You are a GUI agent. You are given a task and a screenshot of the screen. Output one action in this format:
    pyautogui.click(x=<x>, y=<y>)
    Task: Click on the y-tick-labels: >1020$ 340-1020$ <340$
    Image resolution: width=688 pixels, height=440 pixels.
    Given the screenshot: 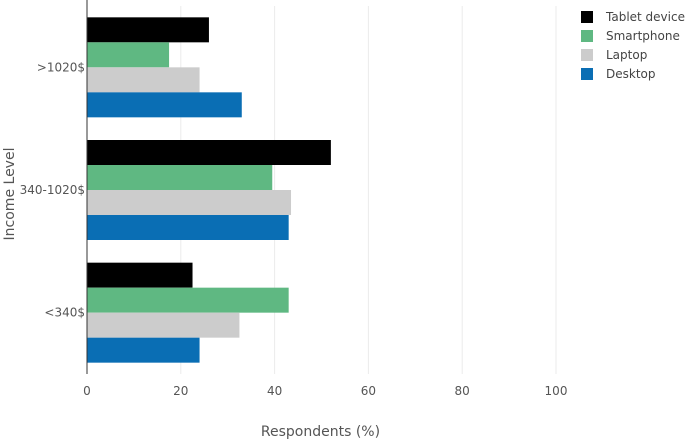 What is the action you would take?
    pyautogui.click(x=52, y=189)
    